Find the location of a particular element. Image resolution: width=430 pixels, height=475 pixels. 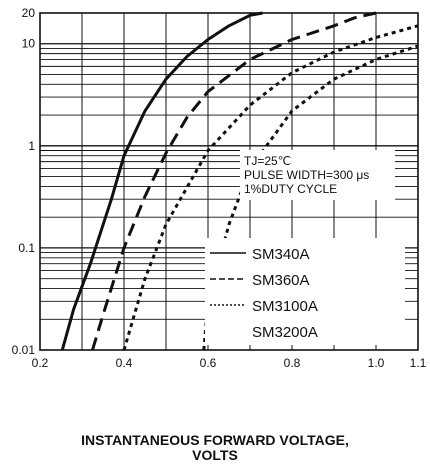

x-tick-label: 1.0 is located at coordinates (376, 363).